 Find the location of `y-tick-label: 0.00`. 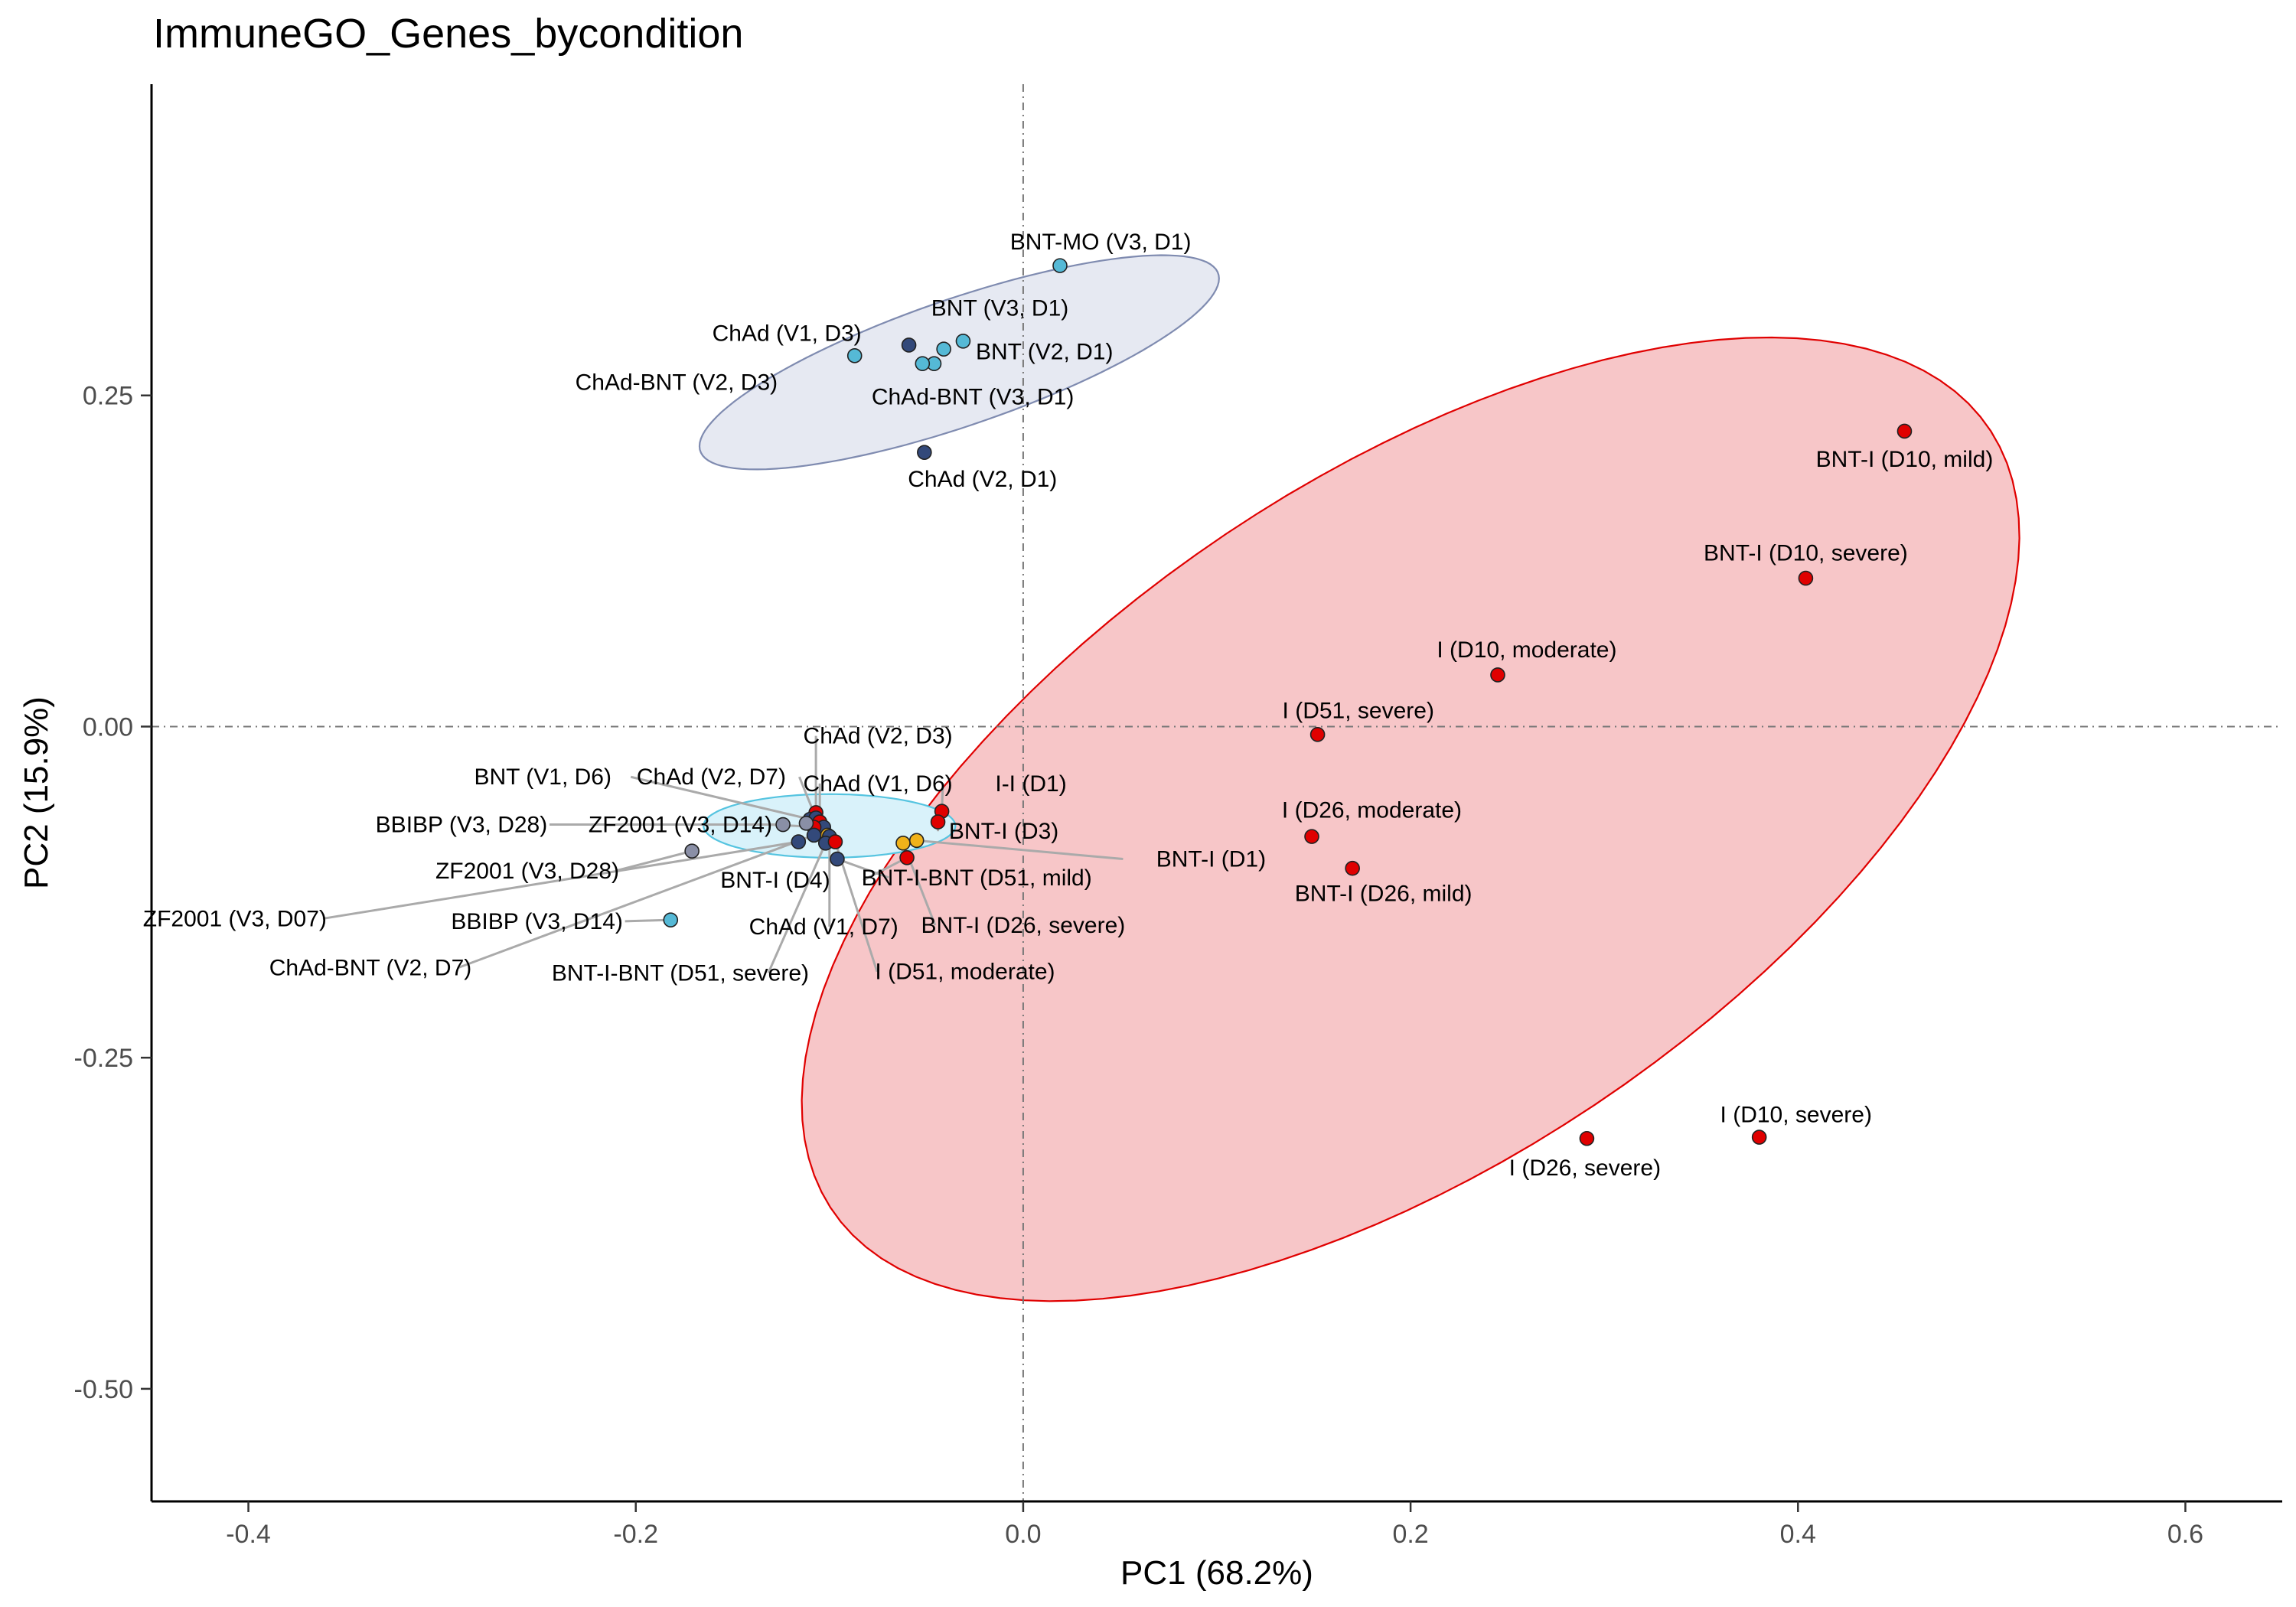

y-tick-label: 0.00 is located at coordinates (108, 727).